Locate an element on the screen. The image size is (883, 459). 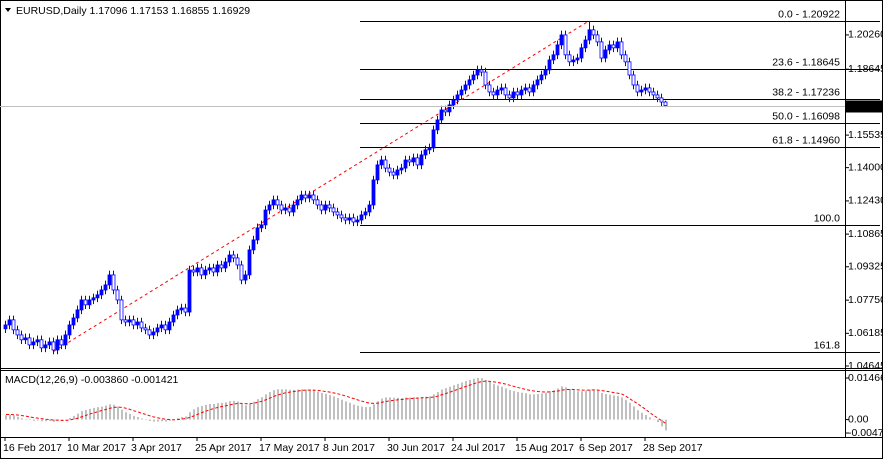
fib-label: 161.8 is located at coordinates (827, 345).